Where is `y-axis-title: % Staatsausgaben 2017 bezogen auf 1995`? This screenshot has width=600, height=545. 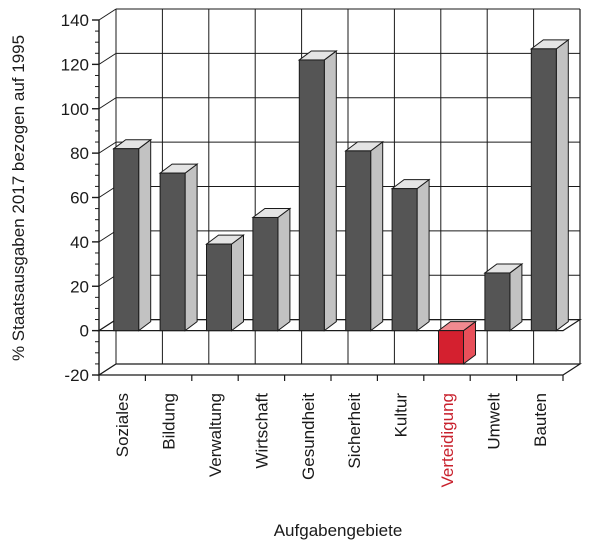 y-axis-title: % Staatsausgaben 2017 bezogen auf 1995 is located at coordinates (18, 198).